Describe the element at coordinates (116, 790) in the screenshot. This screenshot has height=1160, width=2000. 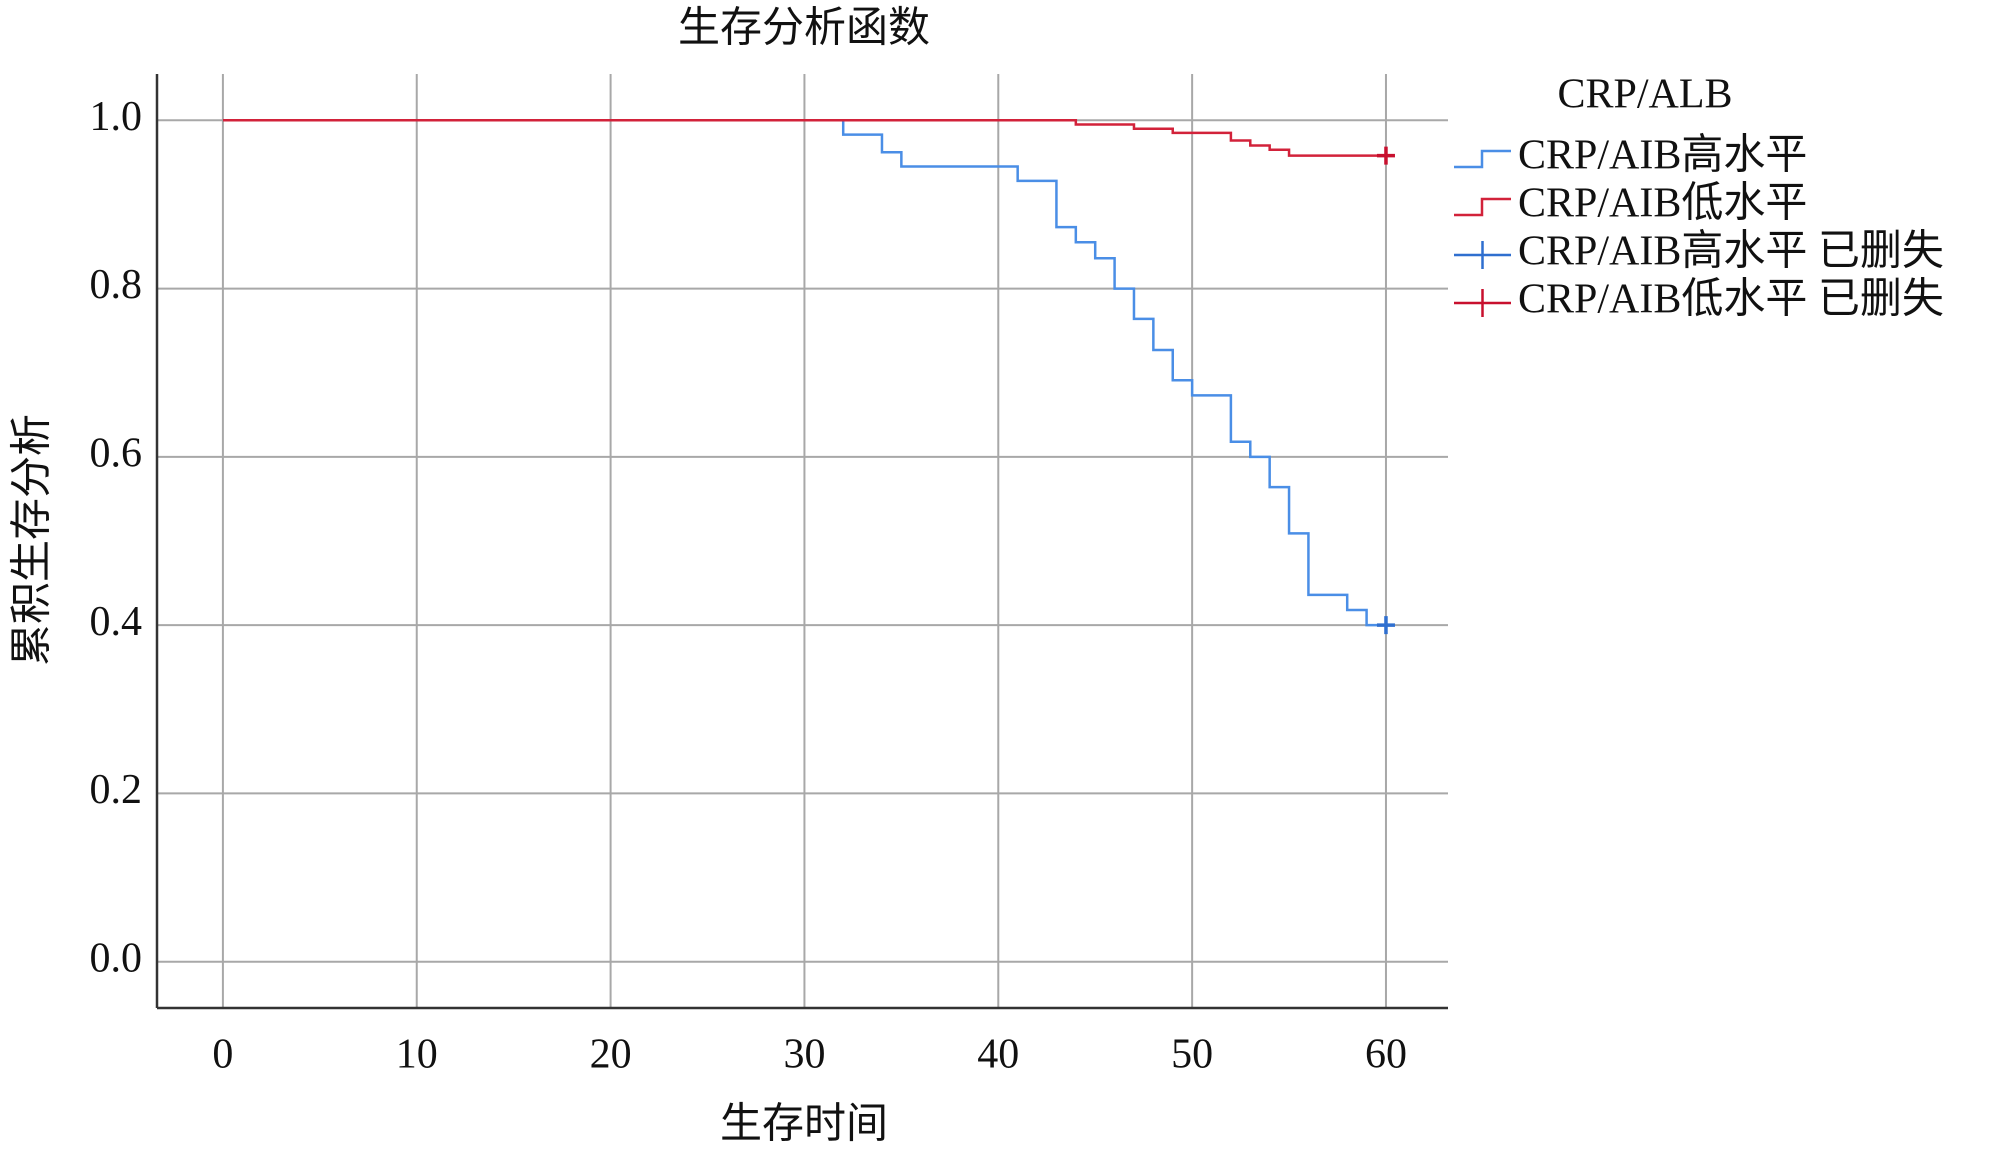
I see `y-tick-label: 0.2` at that location.